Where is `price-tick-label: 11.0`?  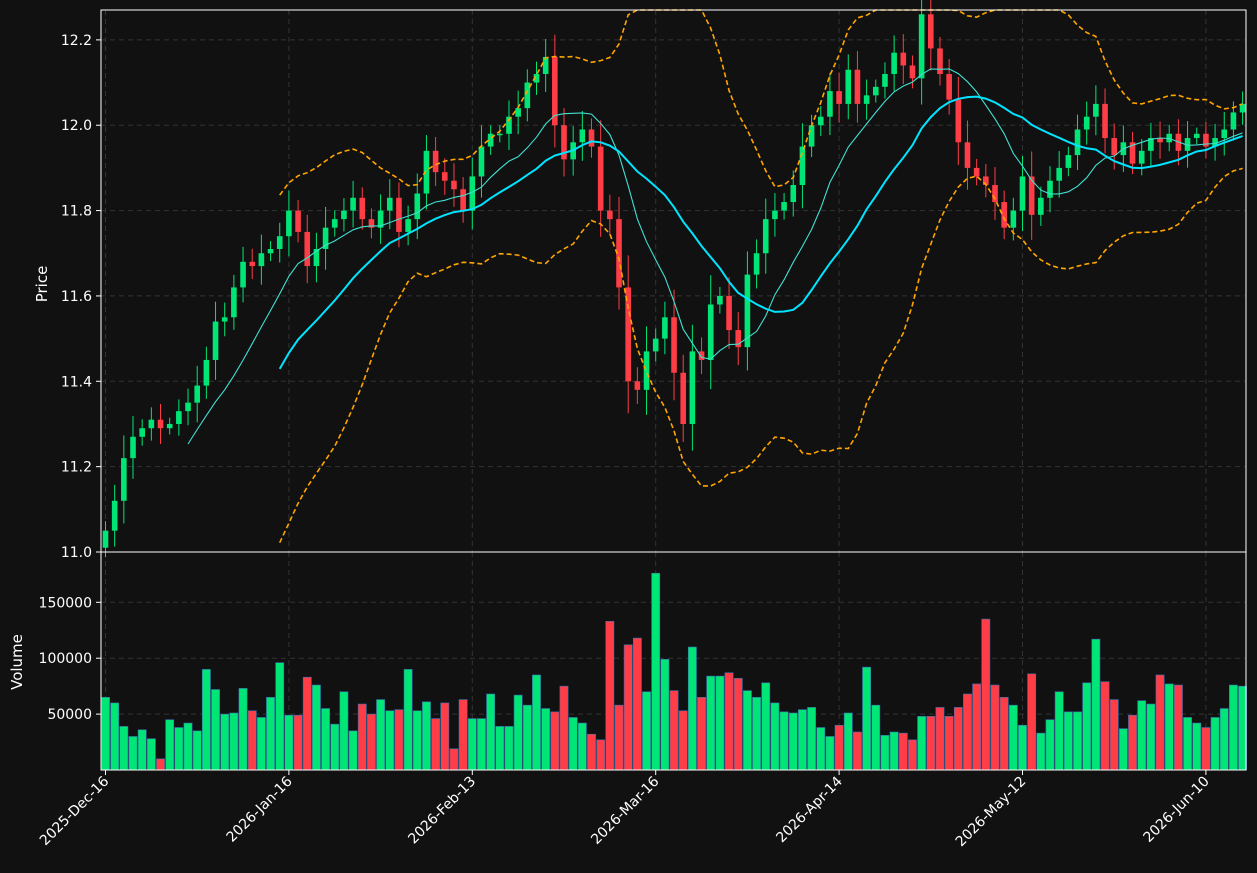
price-tick-label: 11.0 is located at coordinates (76, 553).